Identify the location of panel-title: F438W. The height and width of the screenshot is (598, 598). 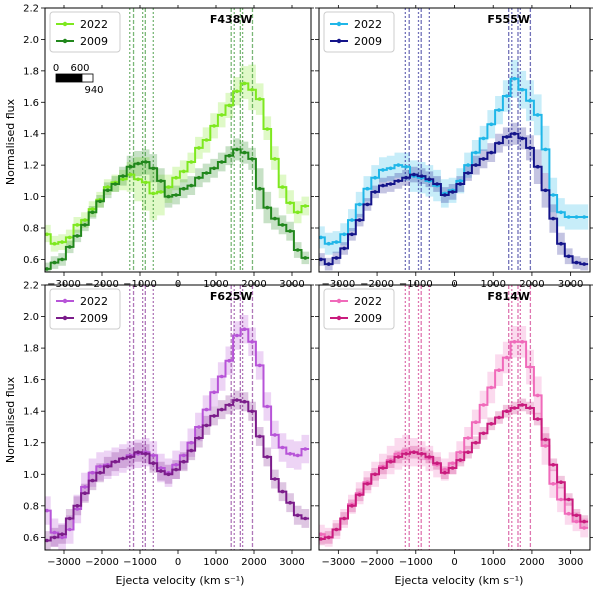
(231, 19).